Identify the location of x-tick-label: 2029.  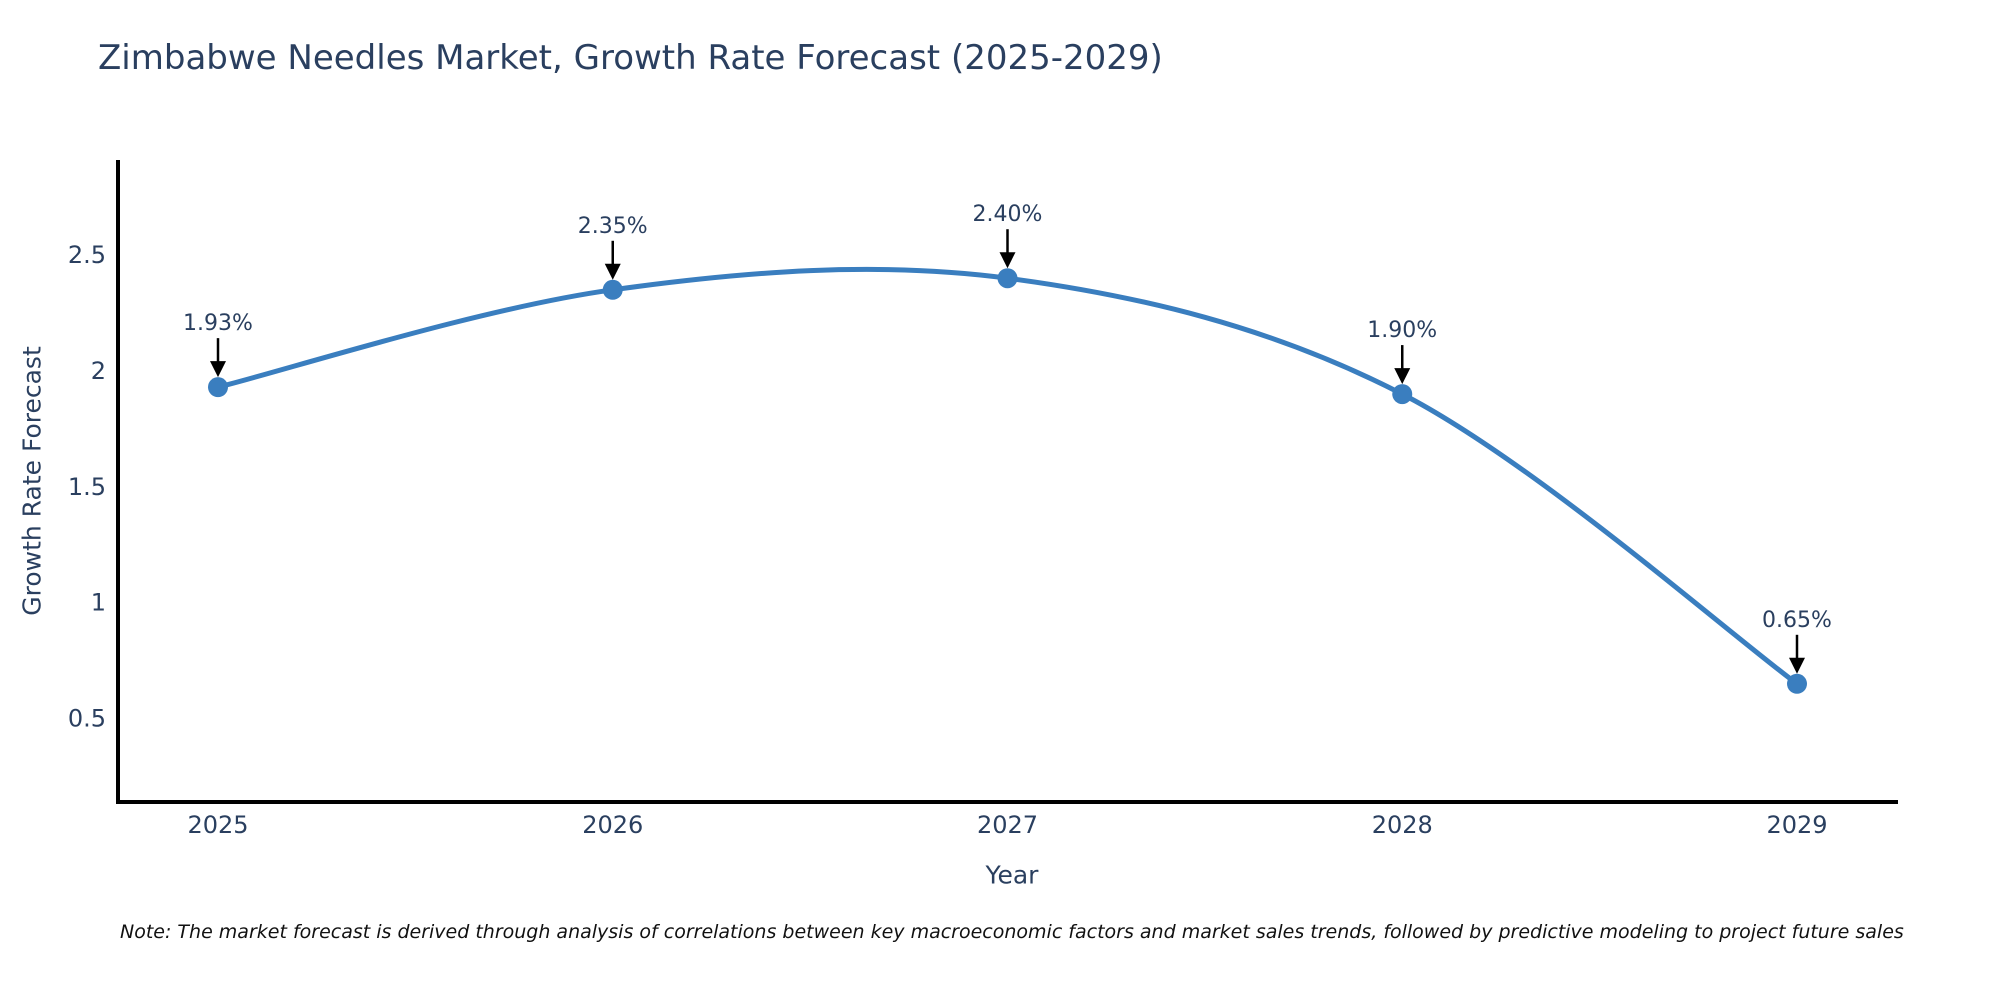
(1796, 825).